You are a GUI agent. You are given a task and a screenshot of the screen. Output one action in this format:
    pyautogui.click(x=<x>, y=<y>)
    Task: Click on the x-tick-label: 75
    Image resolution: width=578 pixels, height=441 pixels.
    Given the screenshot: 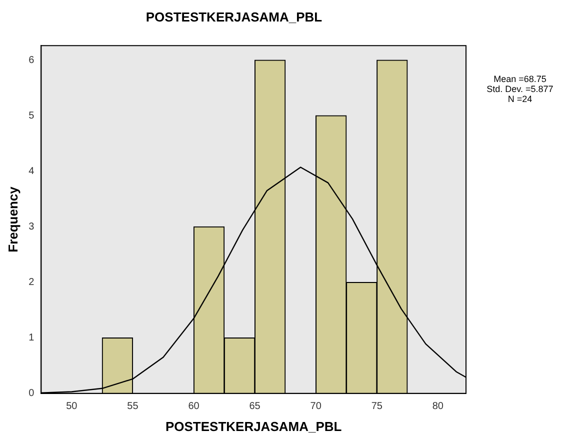 What is the action you would take?
    pyautogui.click(x=377, y=406)
    